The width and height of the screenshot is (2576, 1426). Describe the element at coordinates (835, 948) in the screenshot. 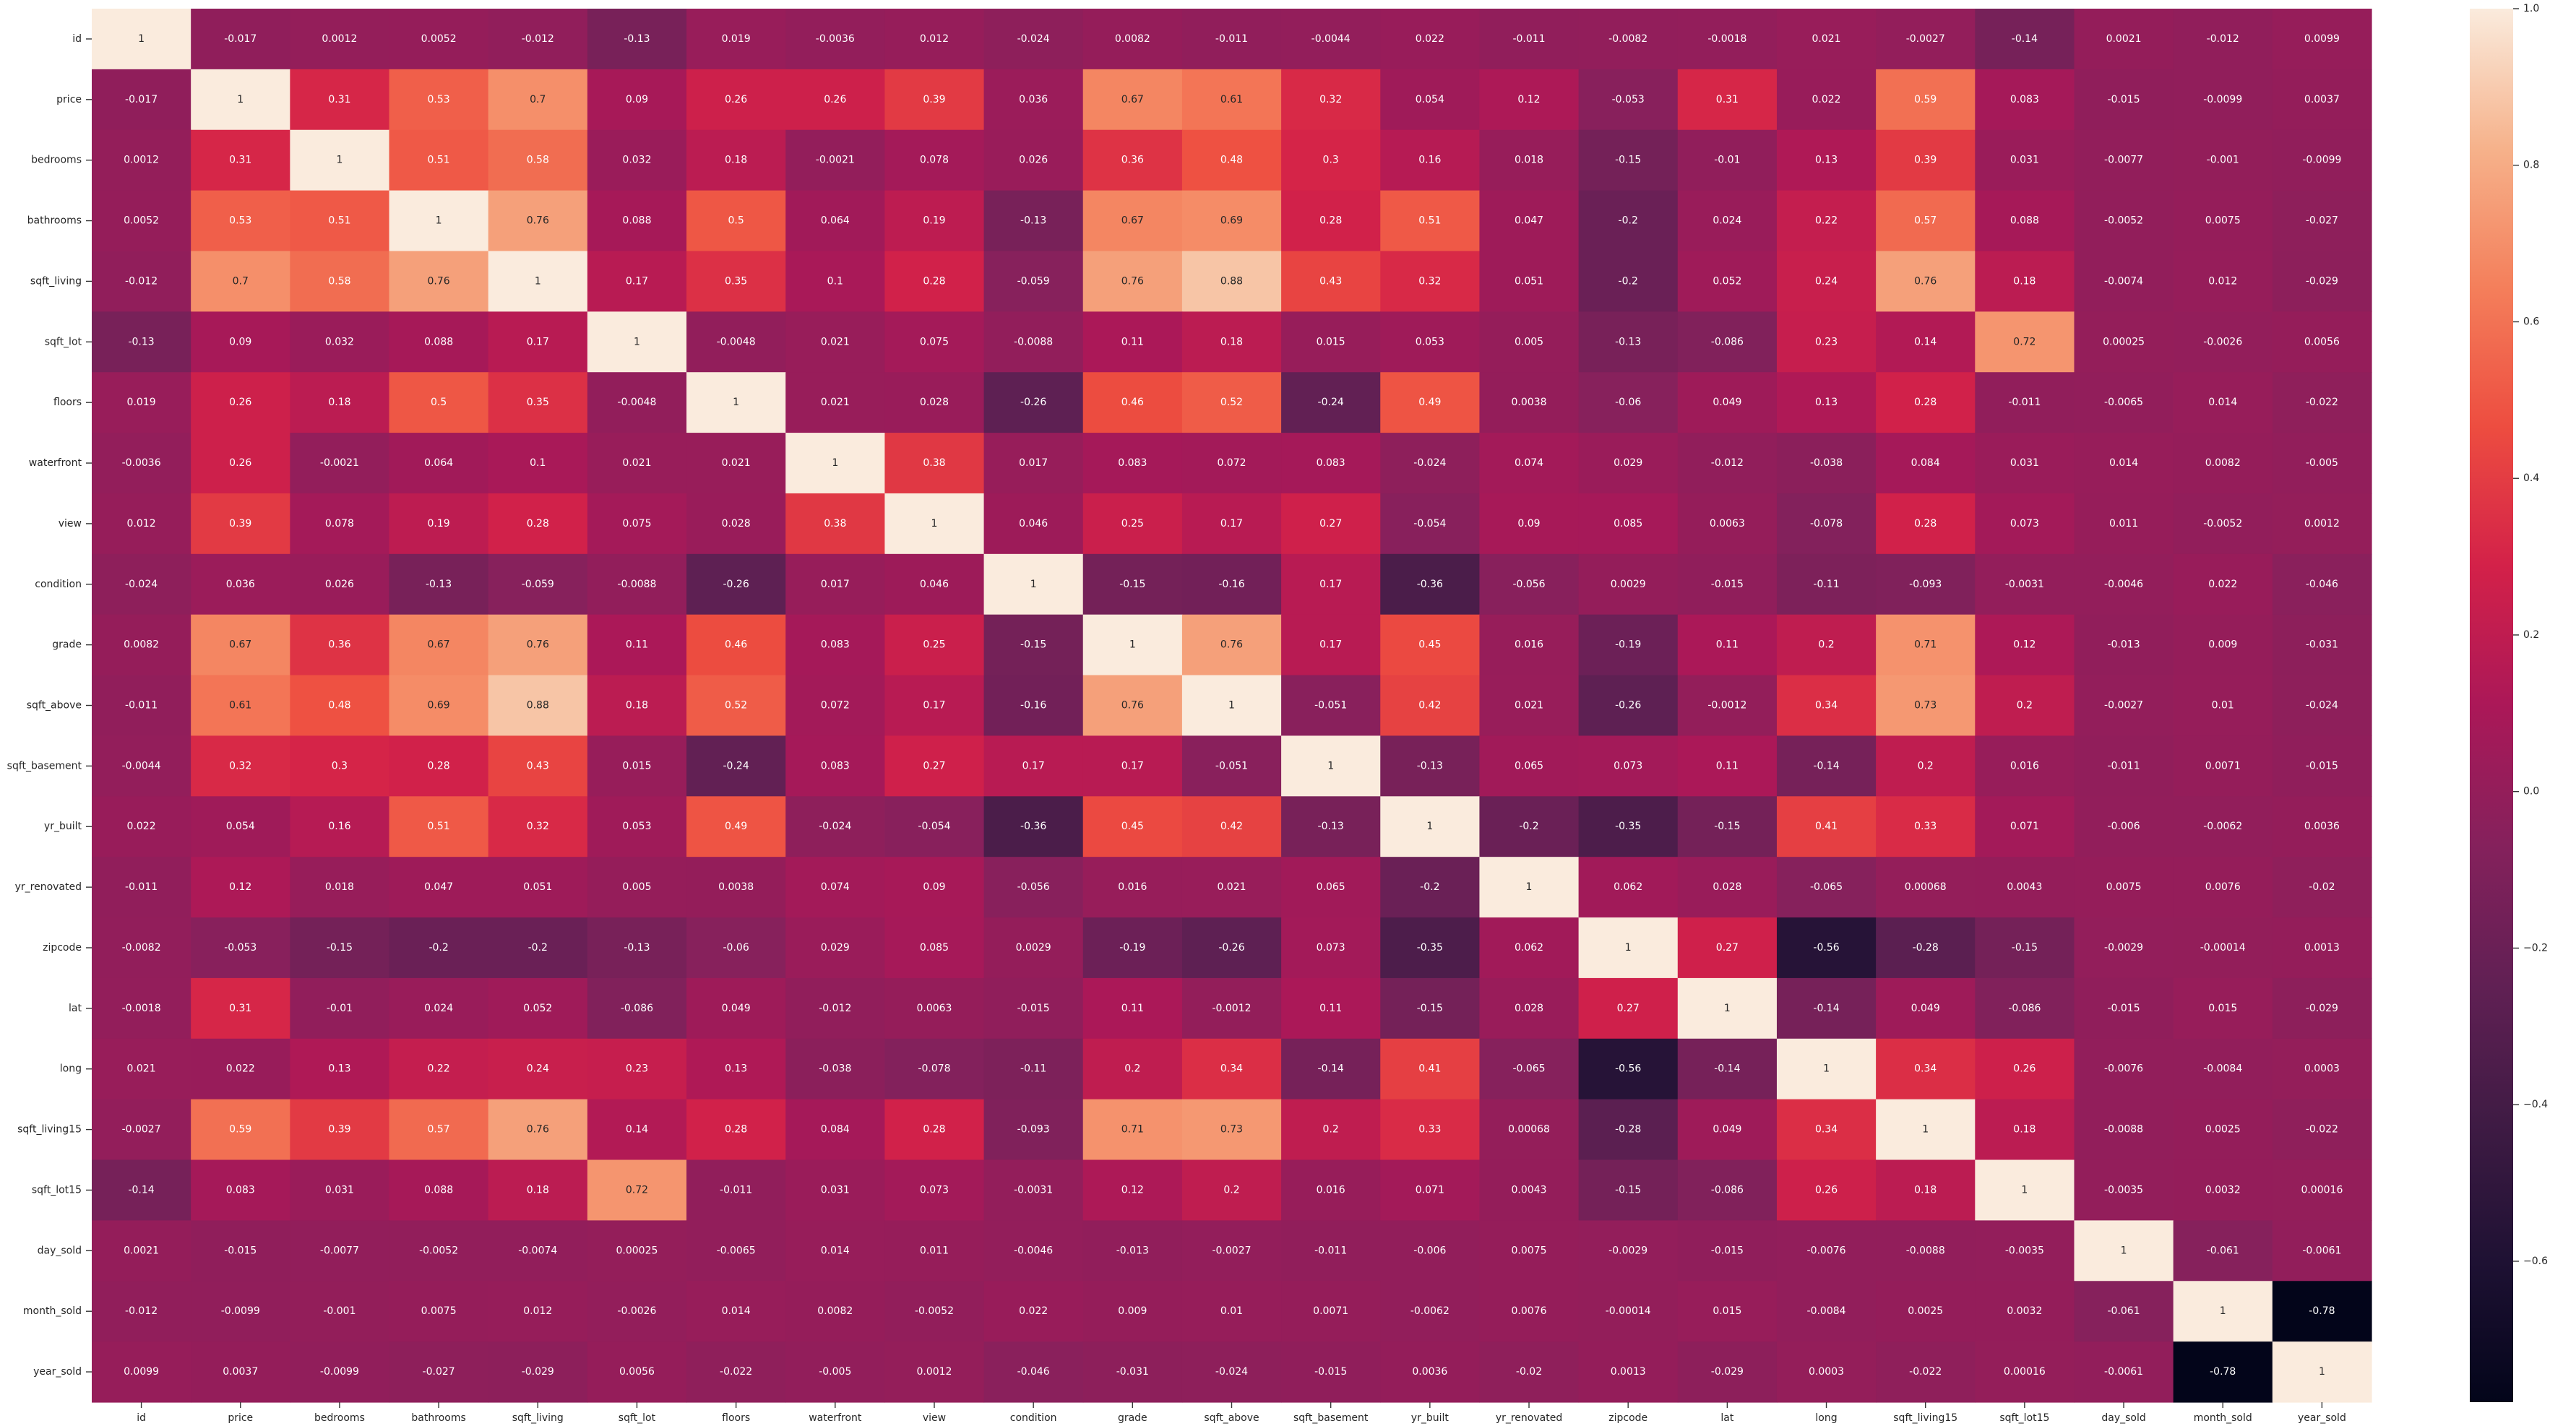

I see `heatmap-cell-zipcode-waterfront` at that location.